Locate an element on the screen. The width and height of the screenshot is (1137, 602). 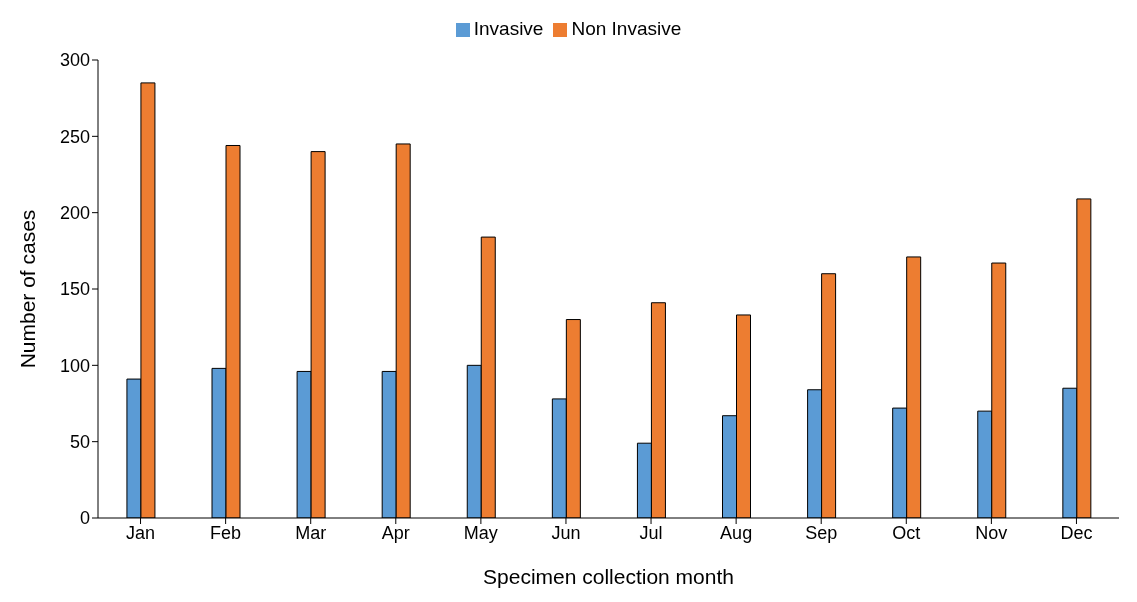
x-tick-label: Oct is located at coordinates (906, 532).